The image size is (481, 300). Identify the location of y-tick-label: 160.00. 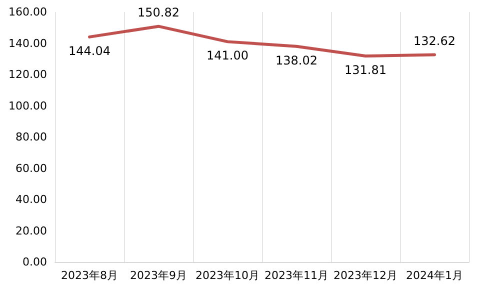
(27, 12).